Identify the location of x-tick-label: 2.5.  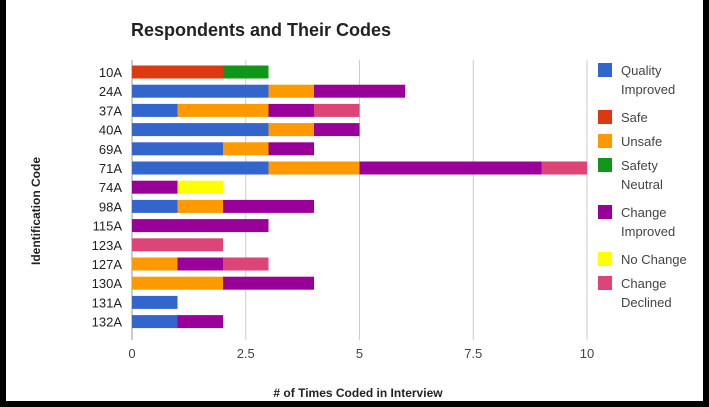
(246, 353).